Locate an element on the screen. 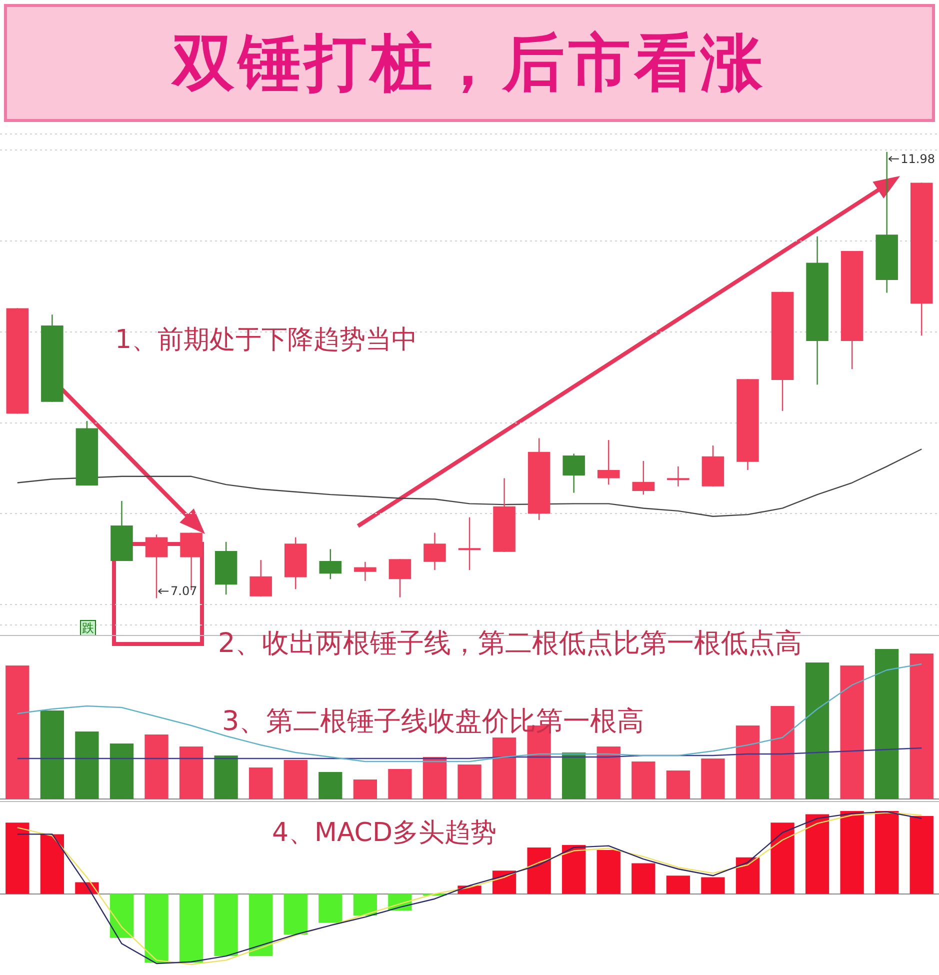  annotation: 1、前期处于下降趋势当中 is located at coordinates (266, 340).